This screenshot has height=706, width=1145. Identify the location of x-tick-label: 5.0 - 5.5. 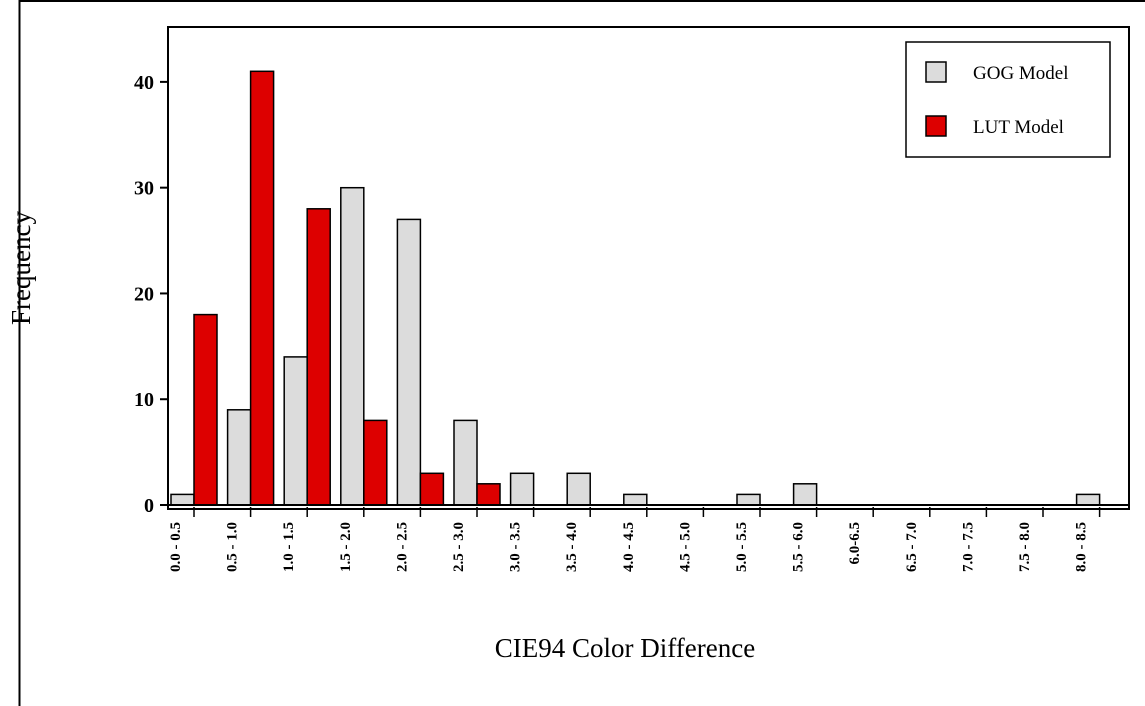
(742, 547).